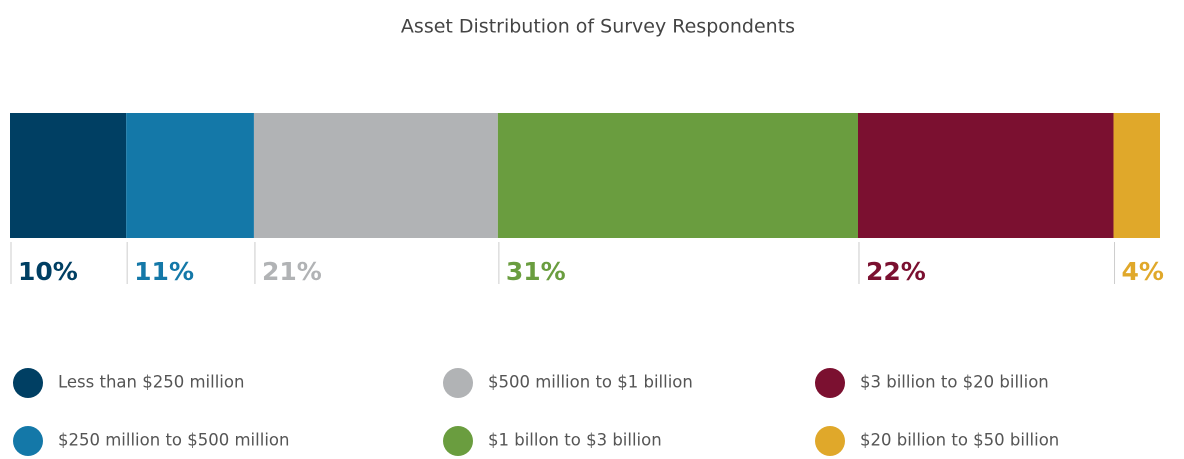  What do you see at coordinates (959, 440) in the screenshot?
I see `legend-label: $20 billion to $50 billion` at bounding box center [959, 440].